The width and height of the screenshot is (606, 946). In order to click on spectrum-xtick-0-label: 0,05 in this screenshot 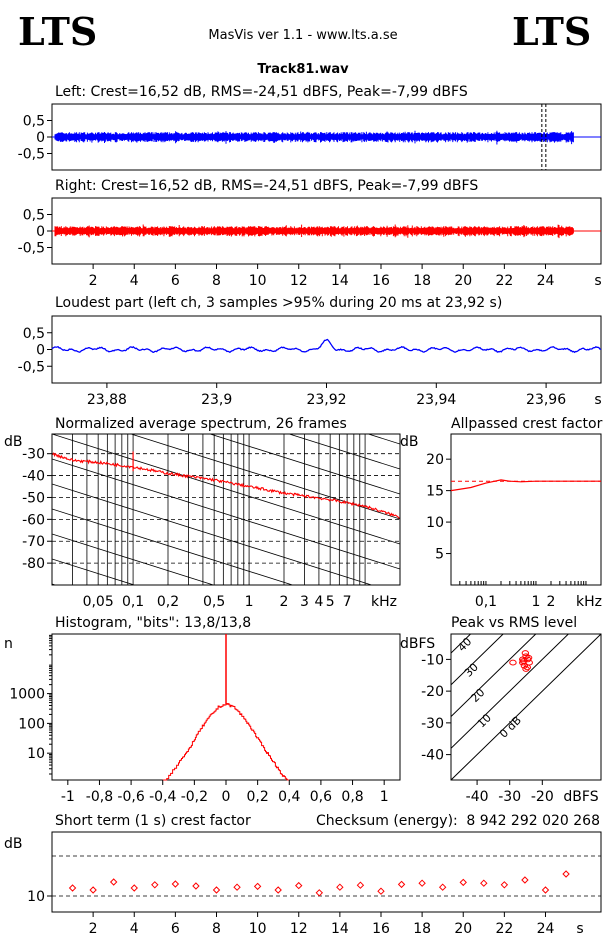, I will do `click(98, 602)`.